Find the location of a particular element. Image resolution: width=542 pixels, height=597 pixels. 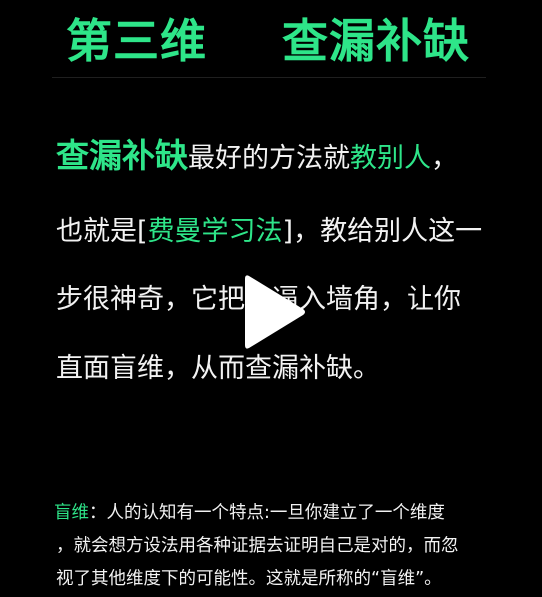

play-icon is located at coordinates (275, 312).